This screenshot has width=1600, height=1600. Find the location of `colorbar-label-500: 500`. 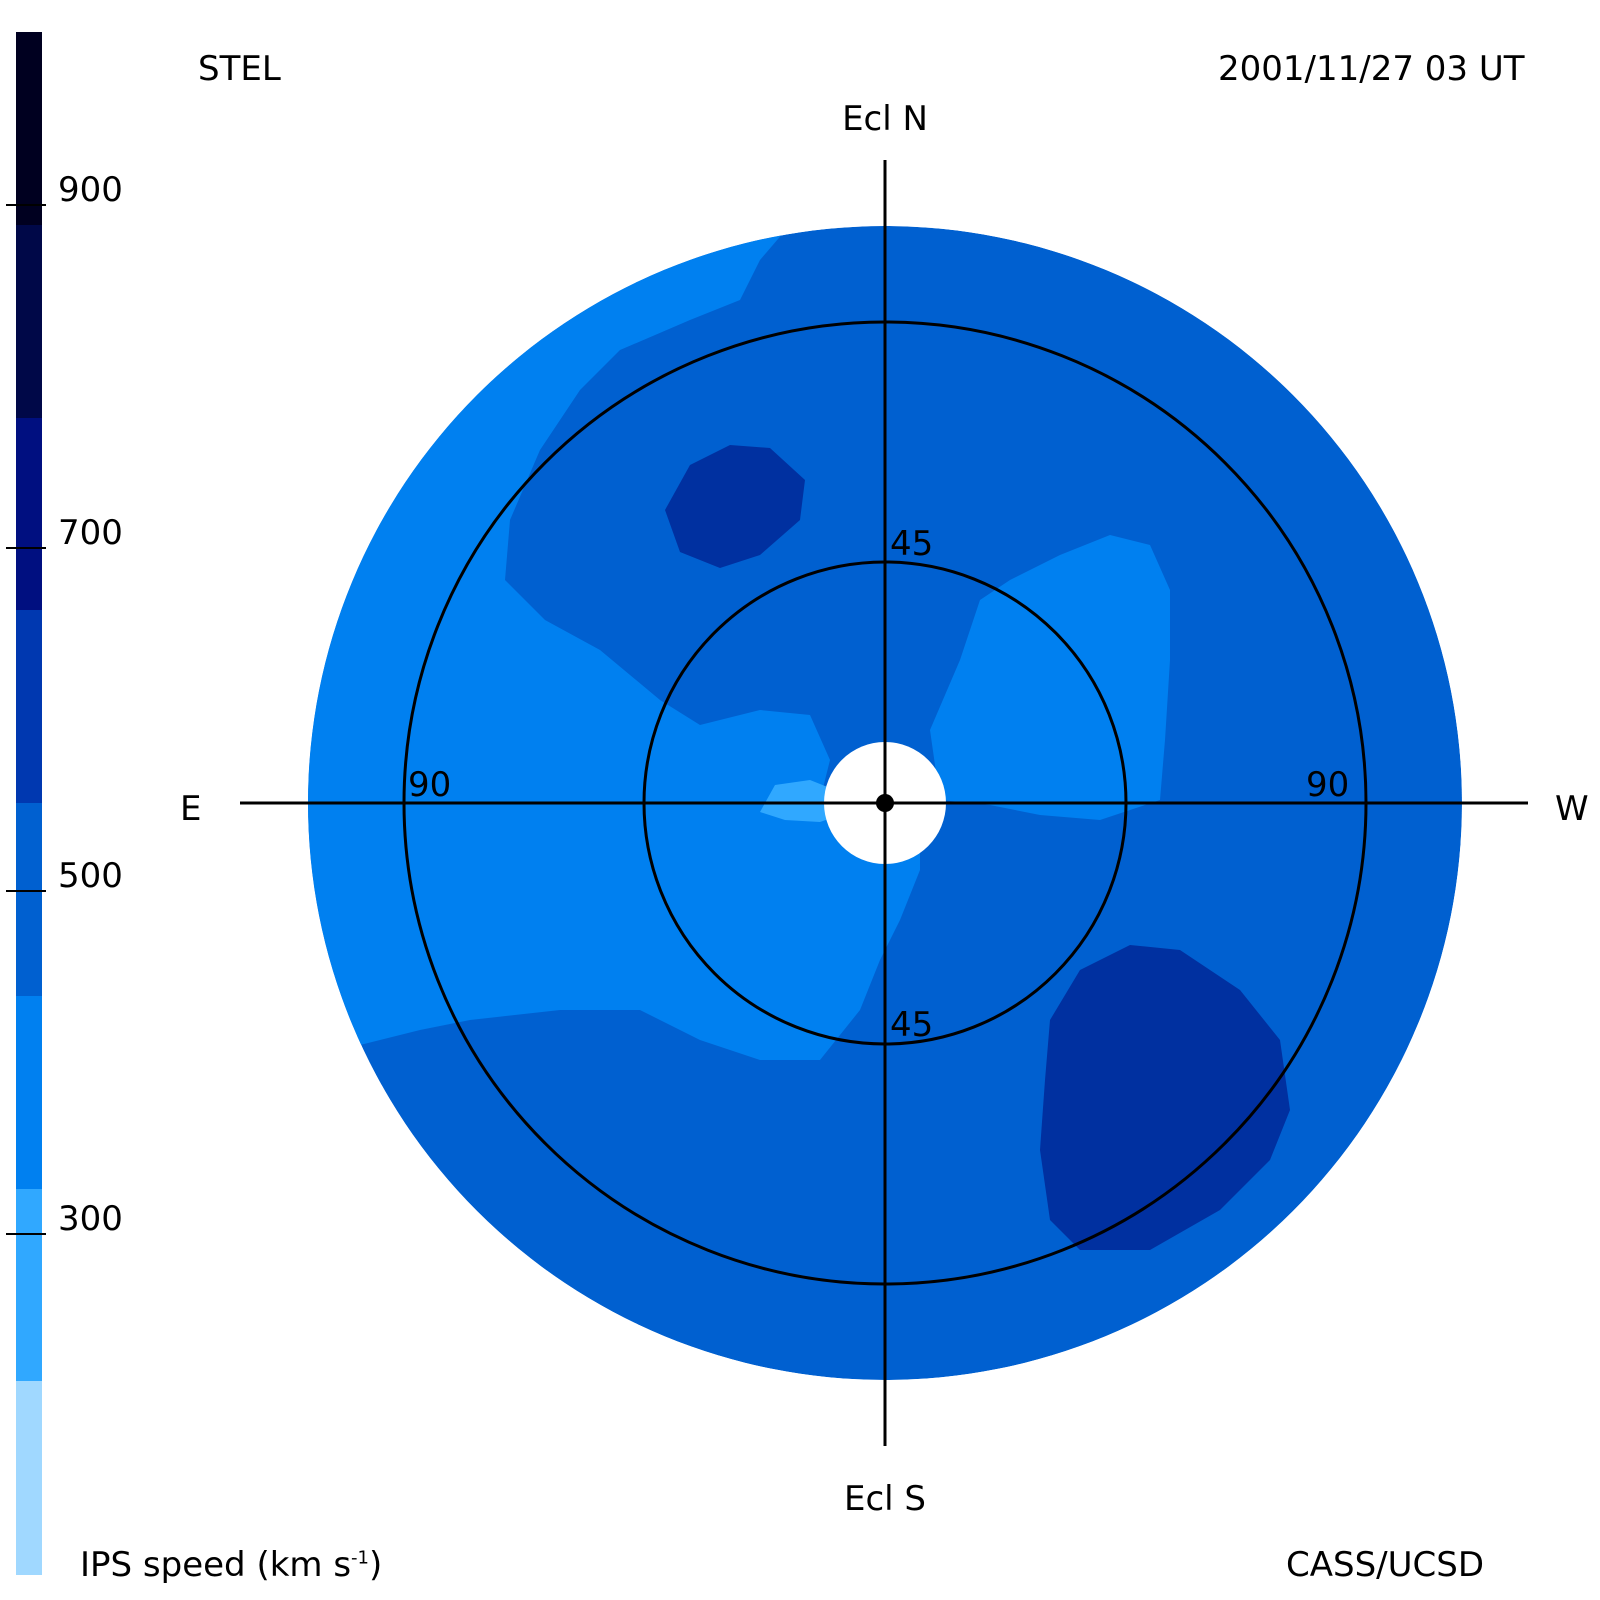

colorbar-label-500: 500 is located at coordinates (90, 876).